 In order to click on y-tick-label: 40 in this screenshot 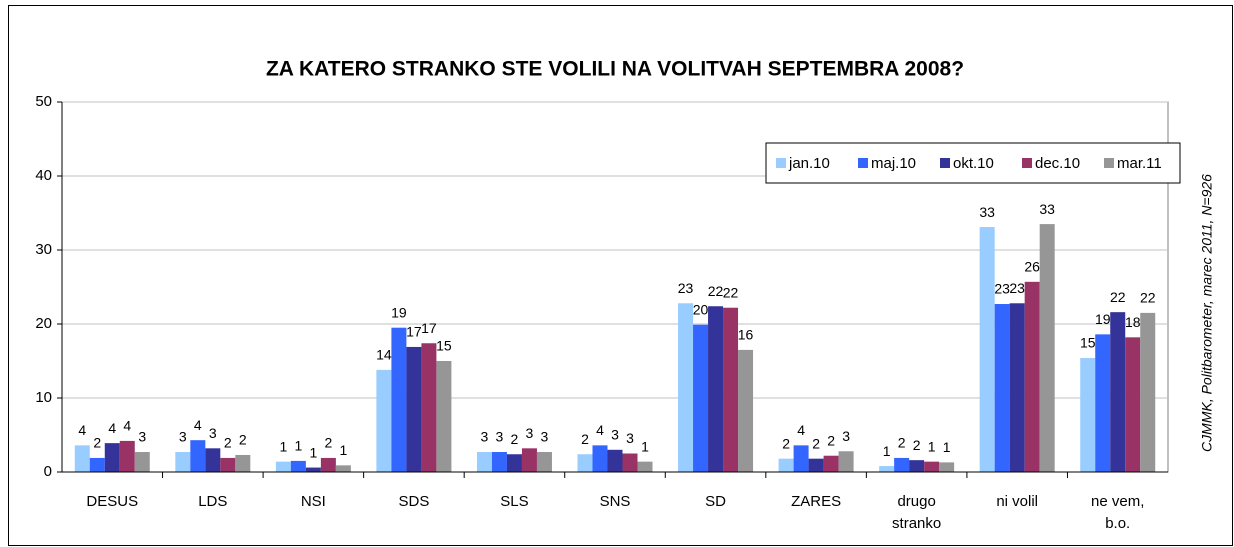, I will do `click(43, 175)`.